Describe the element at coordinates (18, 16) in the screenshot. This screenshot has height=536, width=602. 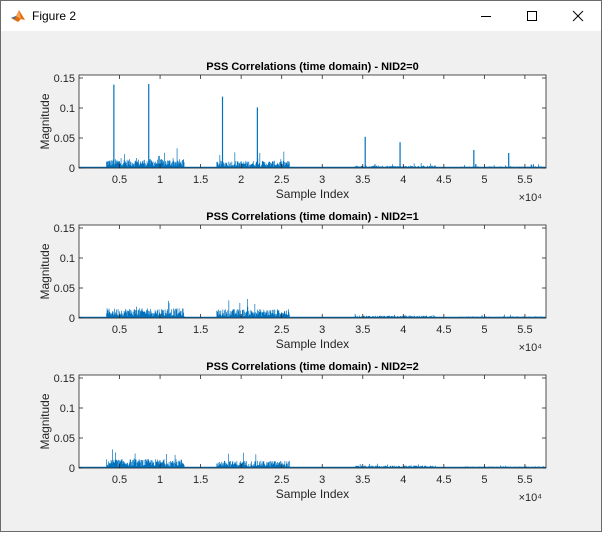
I see `matlab-logo-icon` at that location.